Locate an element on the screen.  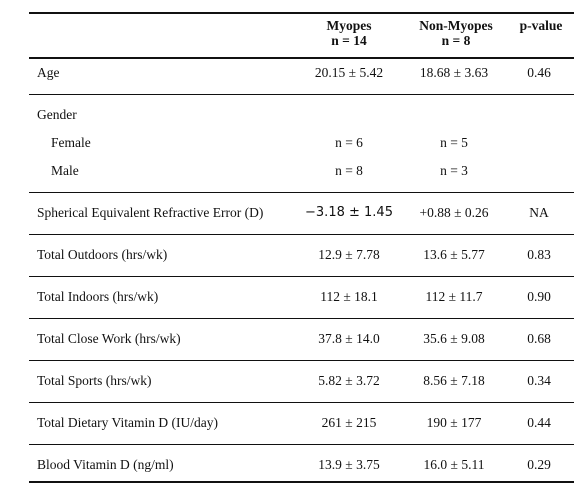
row-sports-p: 0.34 is located at coordinates (539, 380).